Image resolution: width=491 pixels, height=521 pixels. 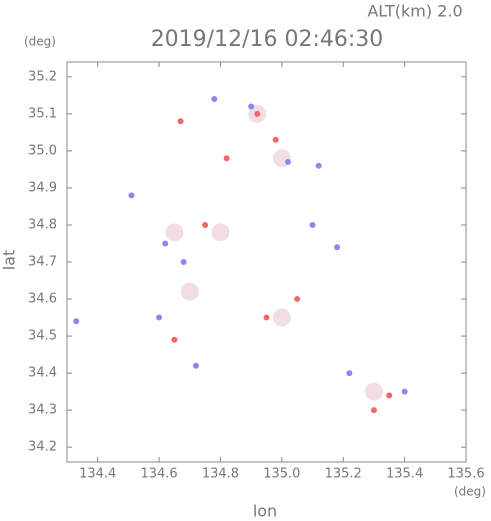 What do you see at coordinates (465, 474) in the screenshot?
I see `x-tick-label: 135.6` at bounding box center [465, 474].